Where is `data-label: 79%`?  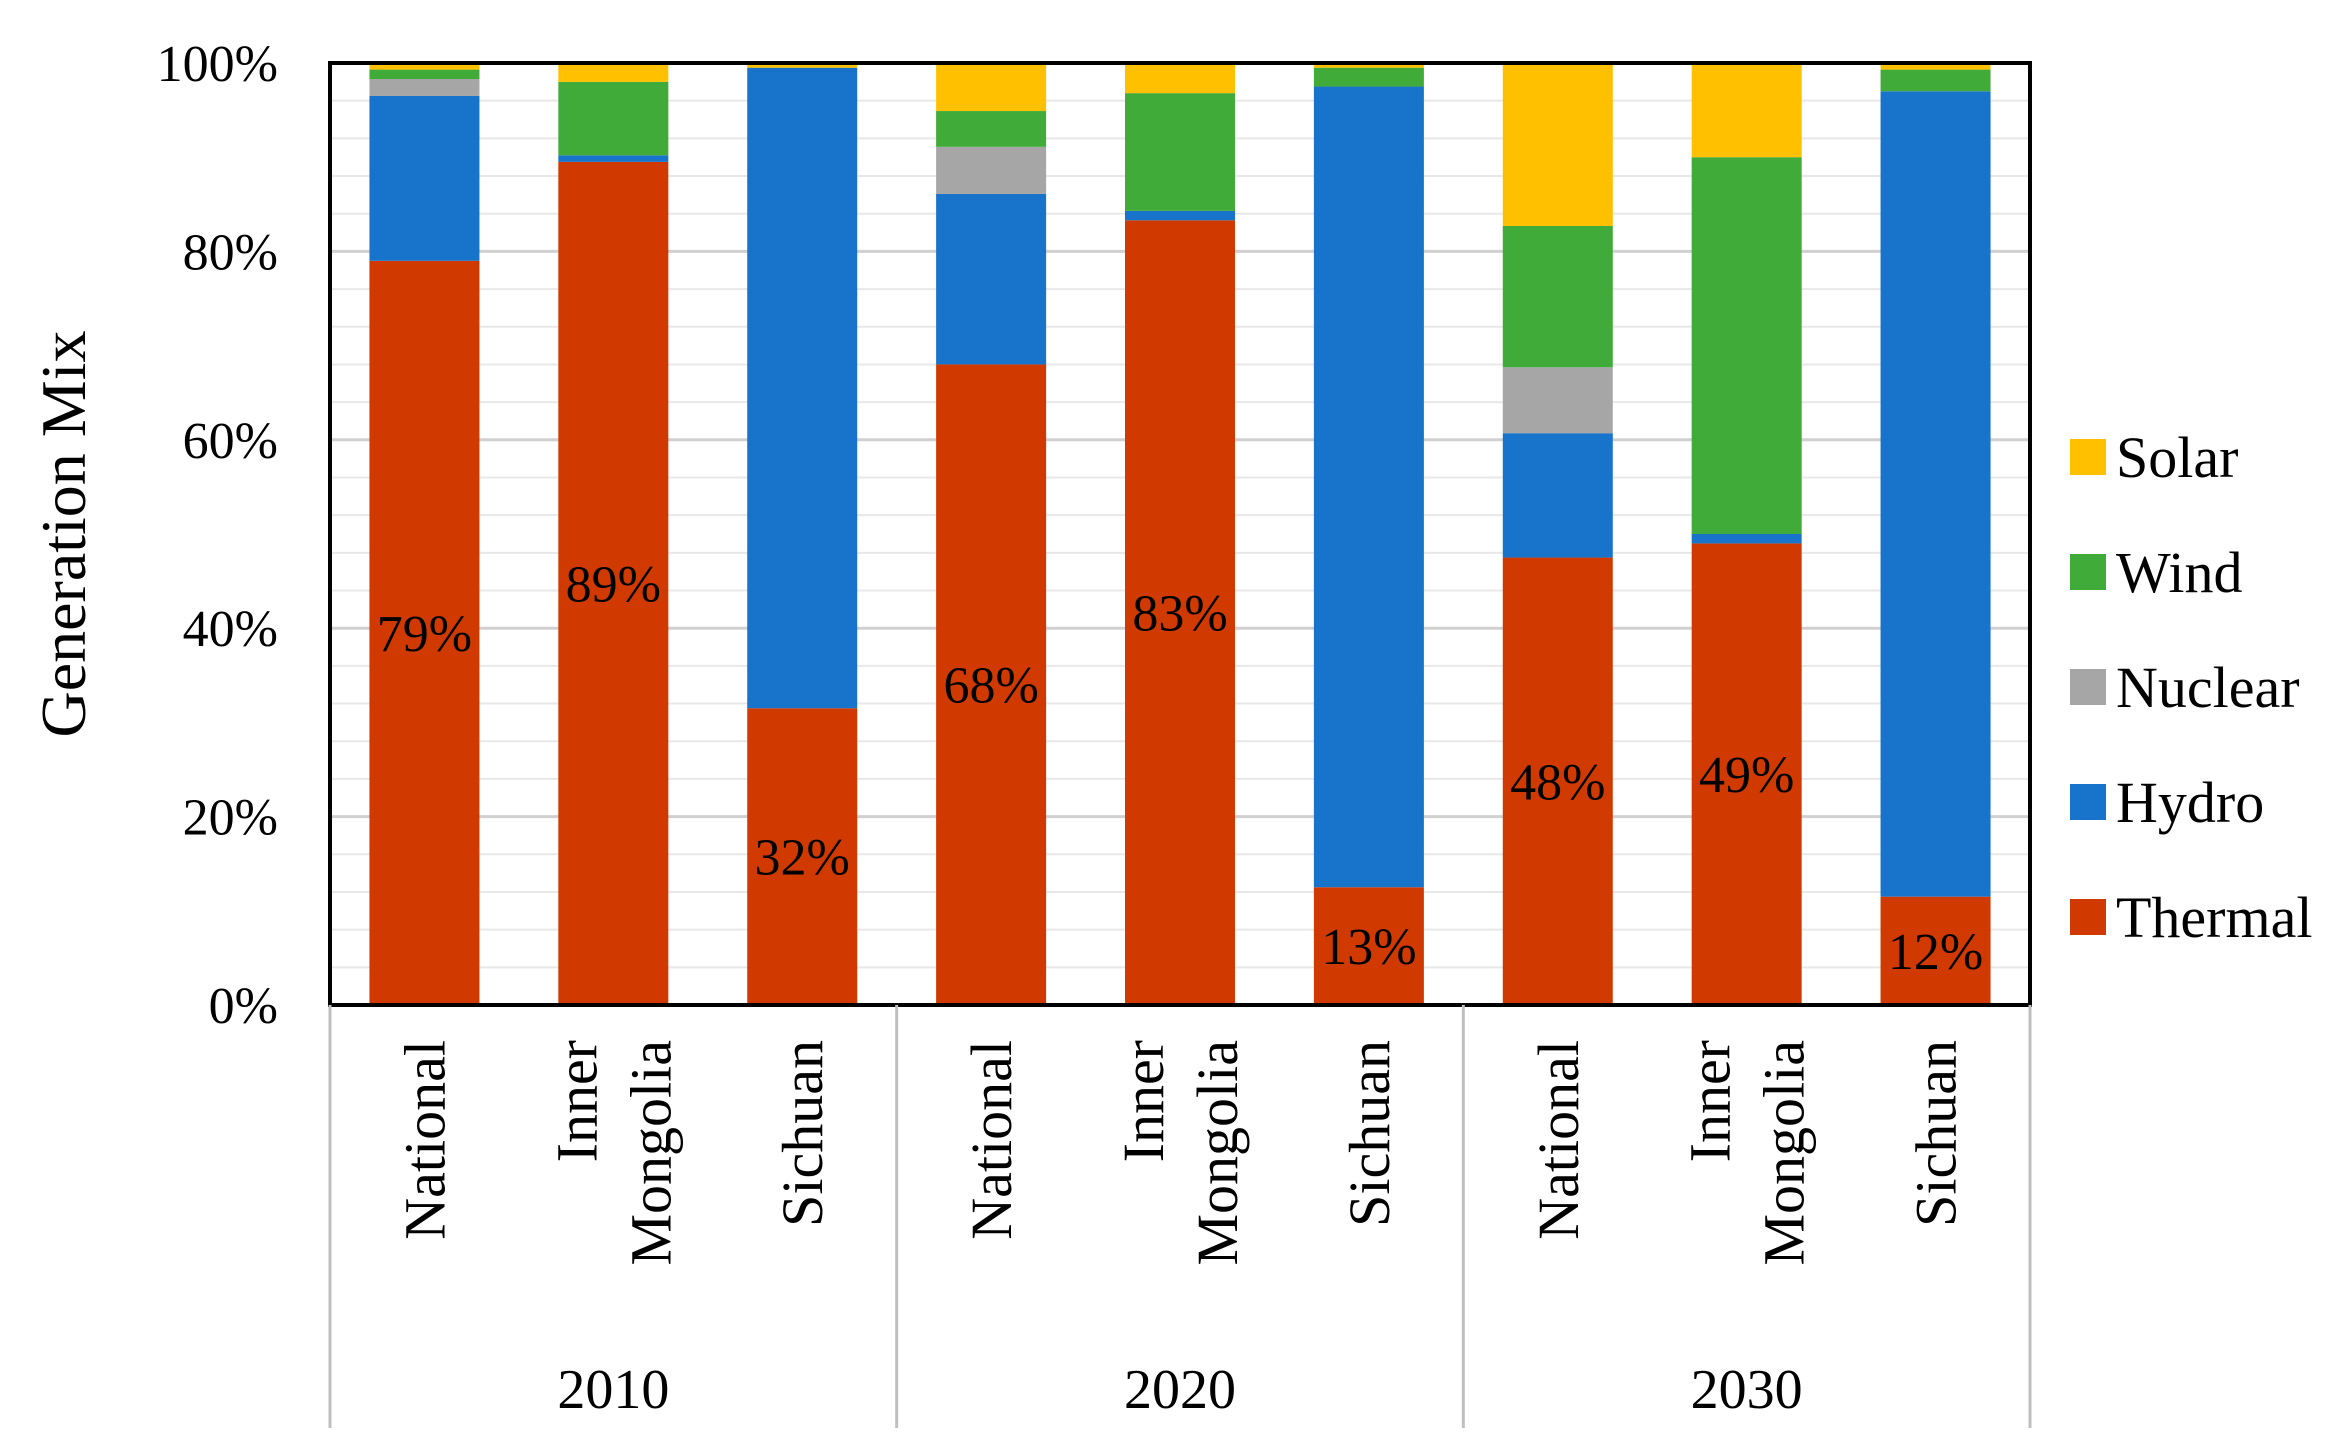 data-label: 79% is located at coordinates (424, 634).